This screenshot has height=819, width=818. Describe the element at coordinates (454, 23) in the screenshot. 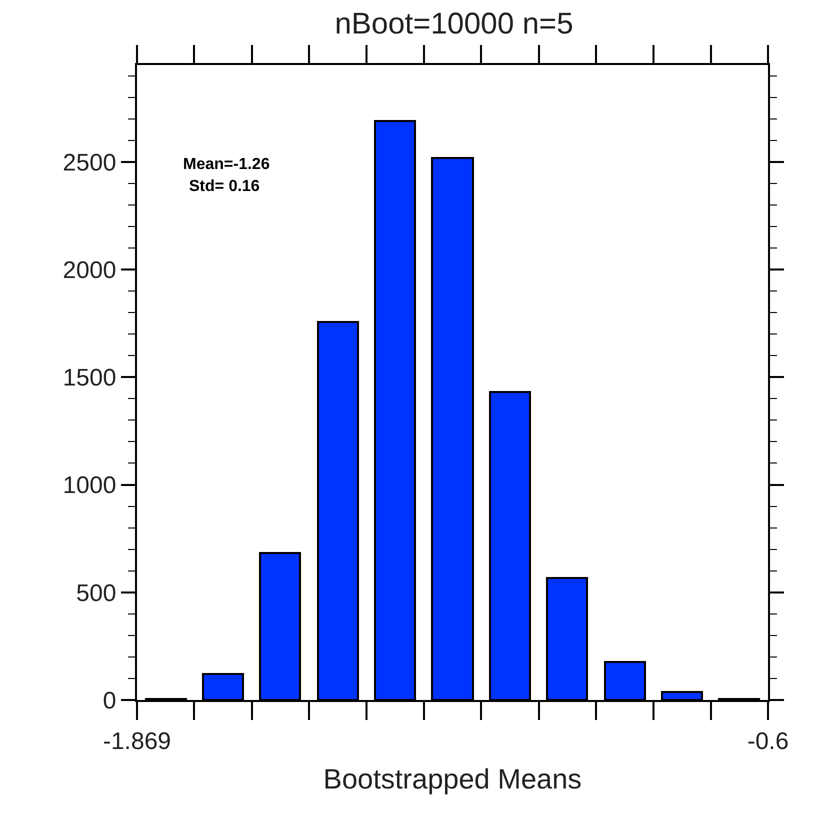

I see `chart-title: nBoot=10000 n=5` at that location.